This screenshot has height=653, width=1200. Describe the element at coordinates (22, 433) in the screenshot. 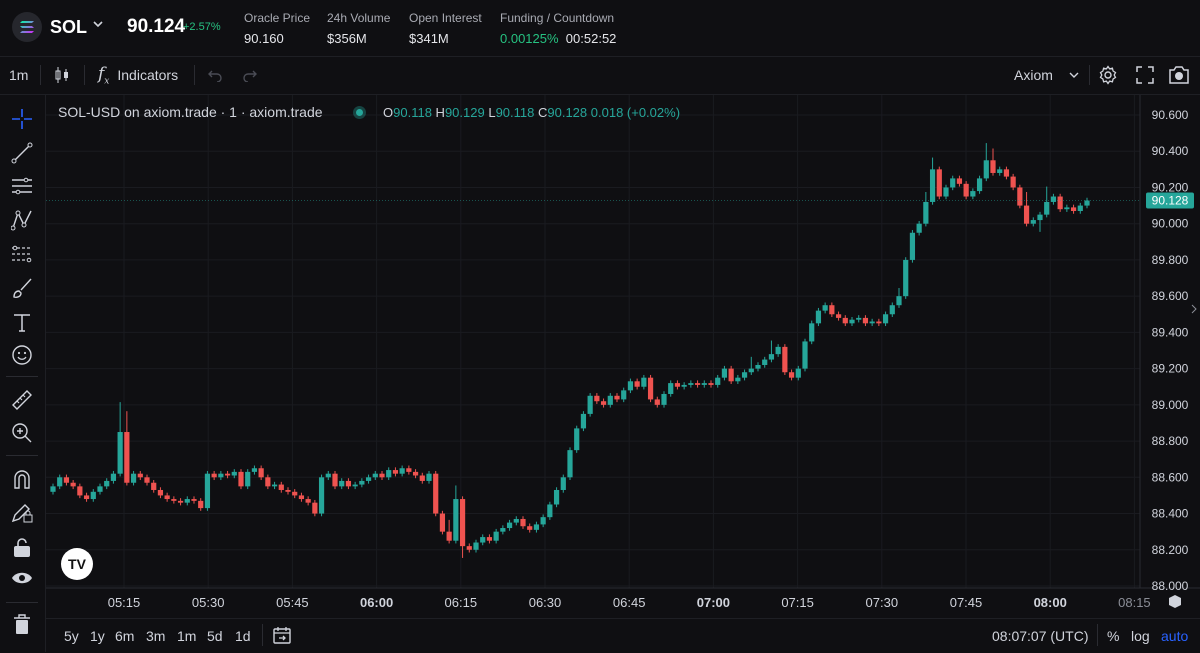

I see `zoom-tool` at that location.